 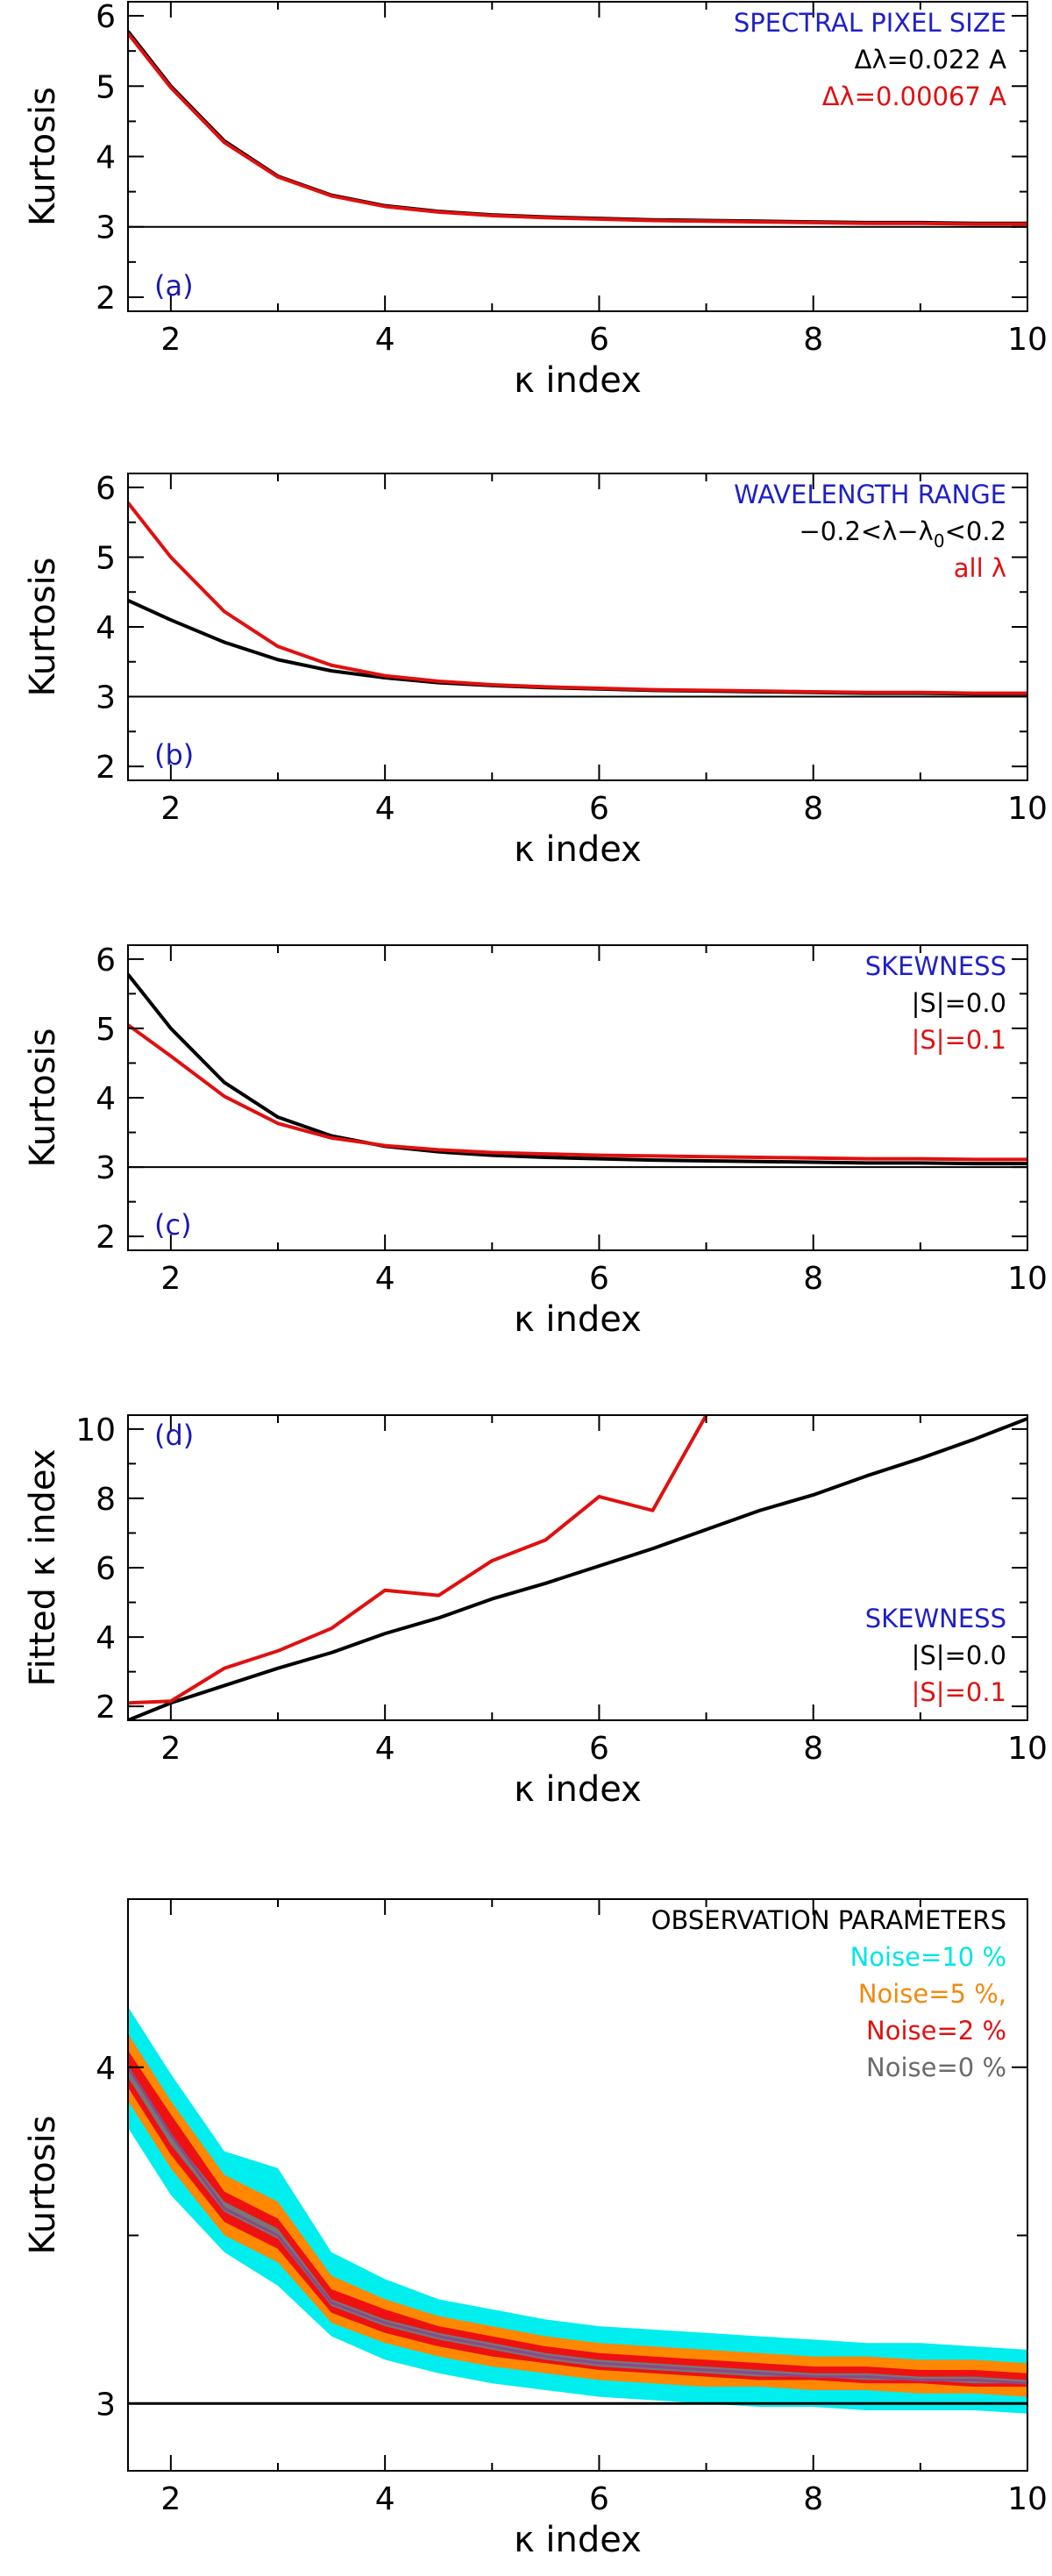 What do you see at coordinates (95, 1430) in the screenshot?
I see `y-tick-label: 10` at bounding box center [95, 1430].